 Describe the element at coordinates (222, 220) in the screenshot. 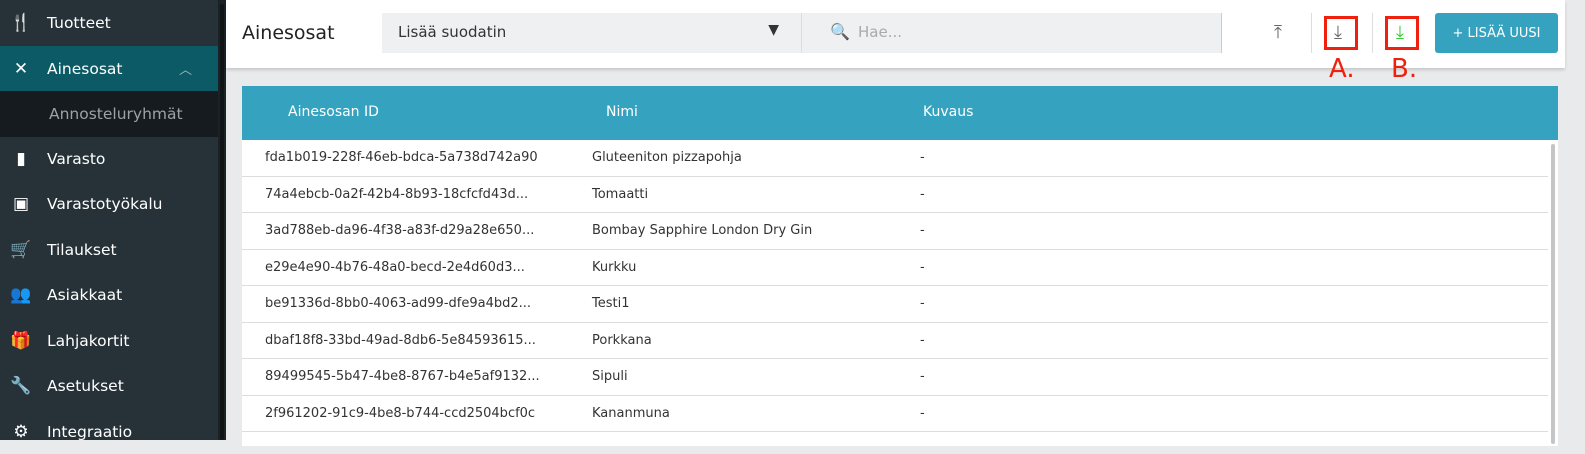

I see `sidebar-scrollbar` at that location.